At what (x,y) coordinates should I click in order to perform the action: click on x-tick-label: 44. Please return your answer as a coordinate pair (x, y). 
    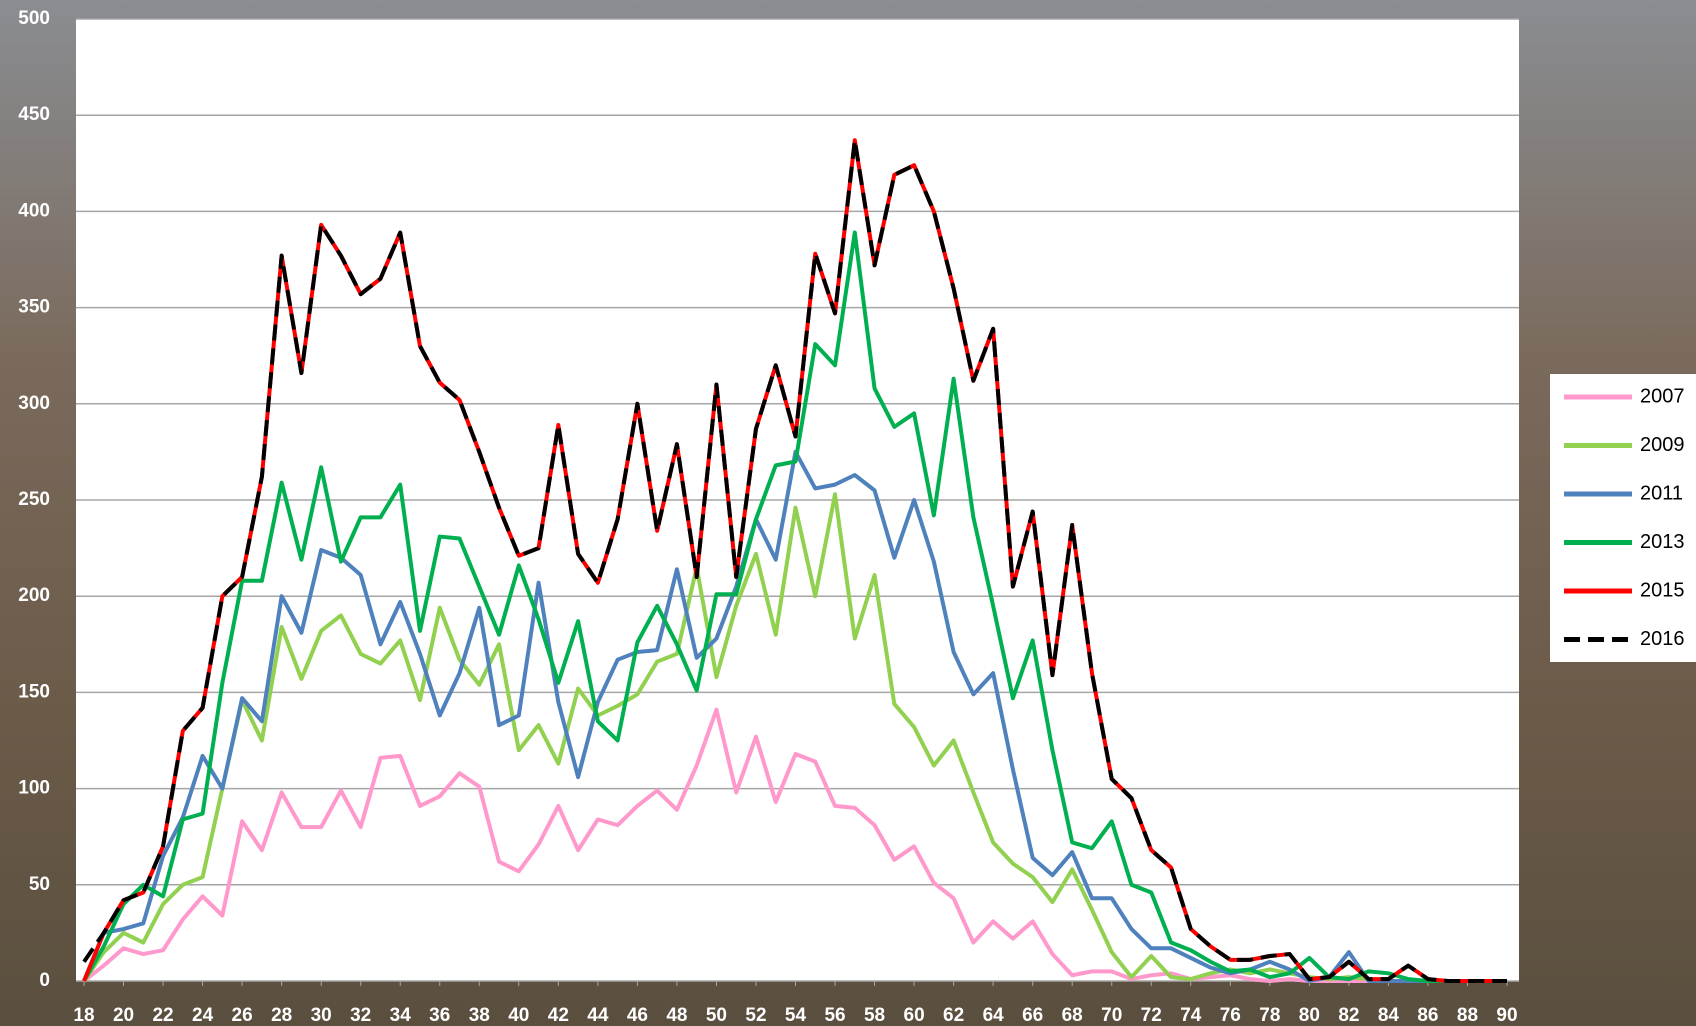
    Looking at the image, I should click on (598, 1015).